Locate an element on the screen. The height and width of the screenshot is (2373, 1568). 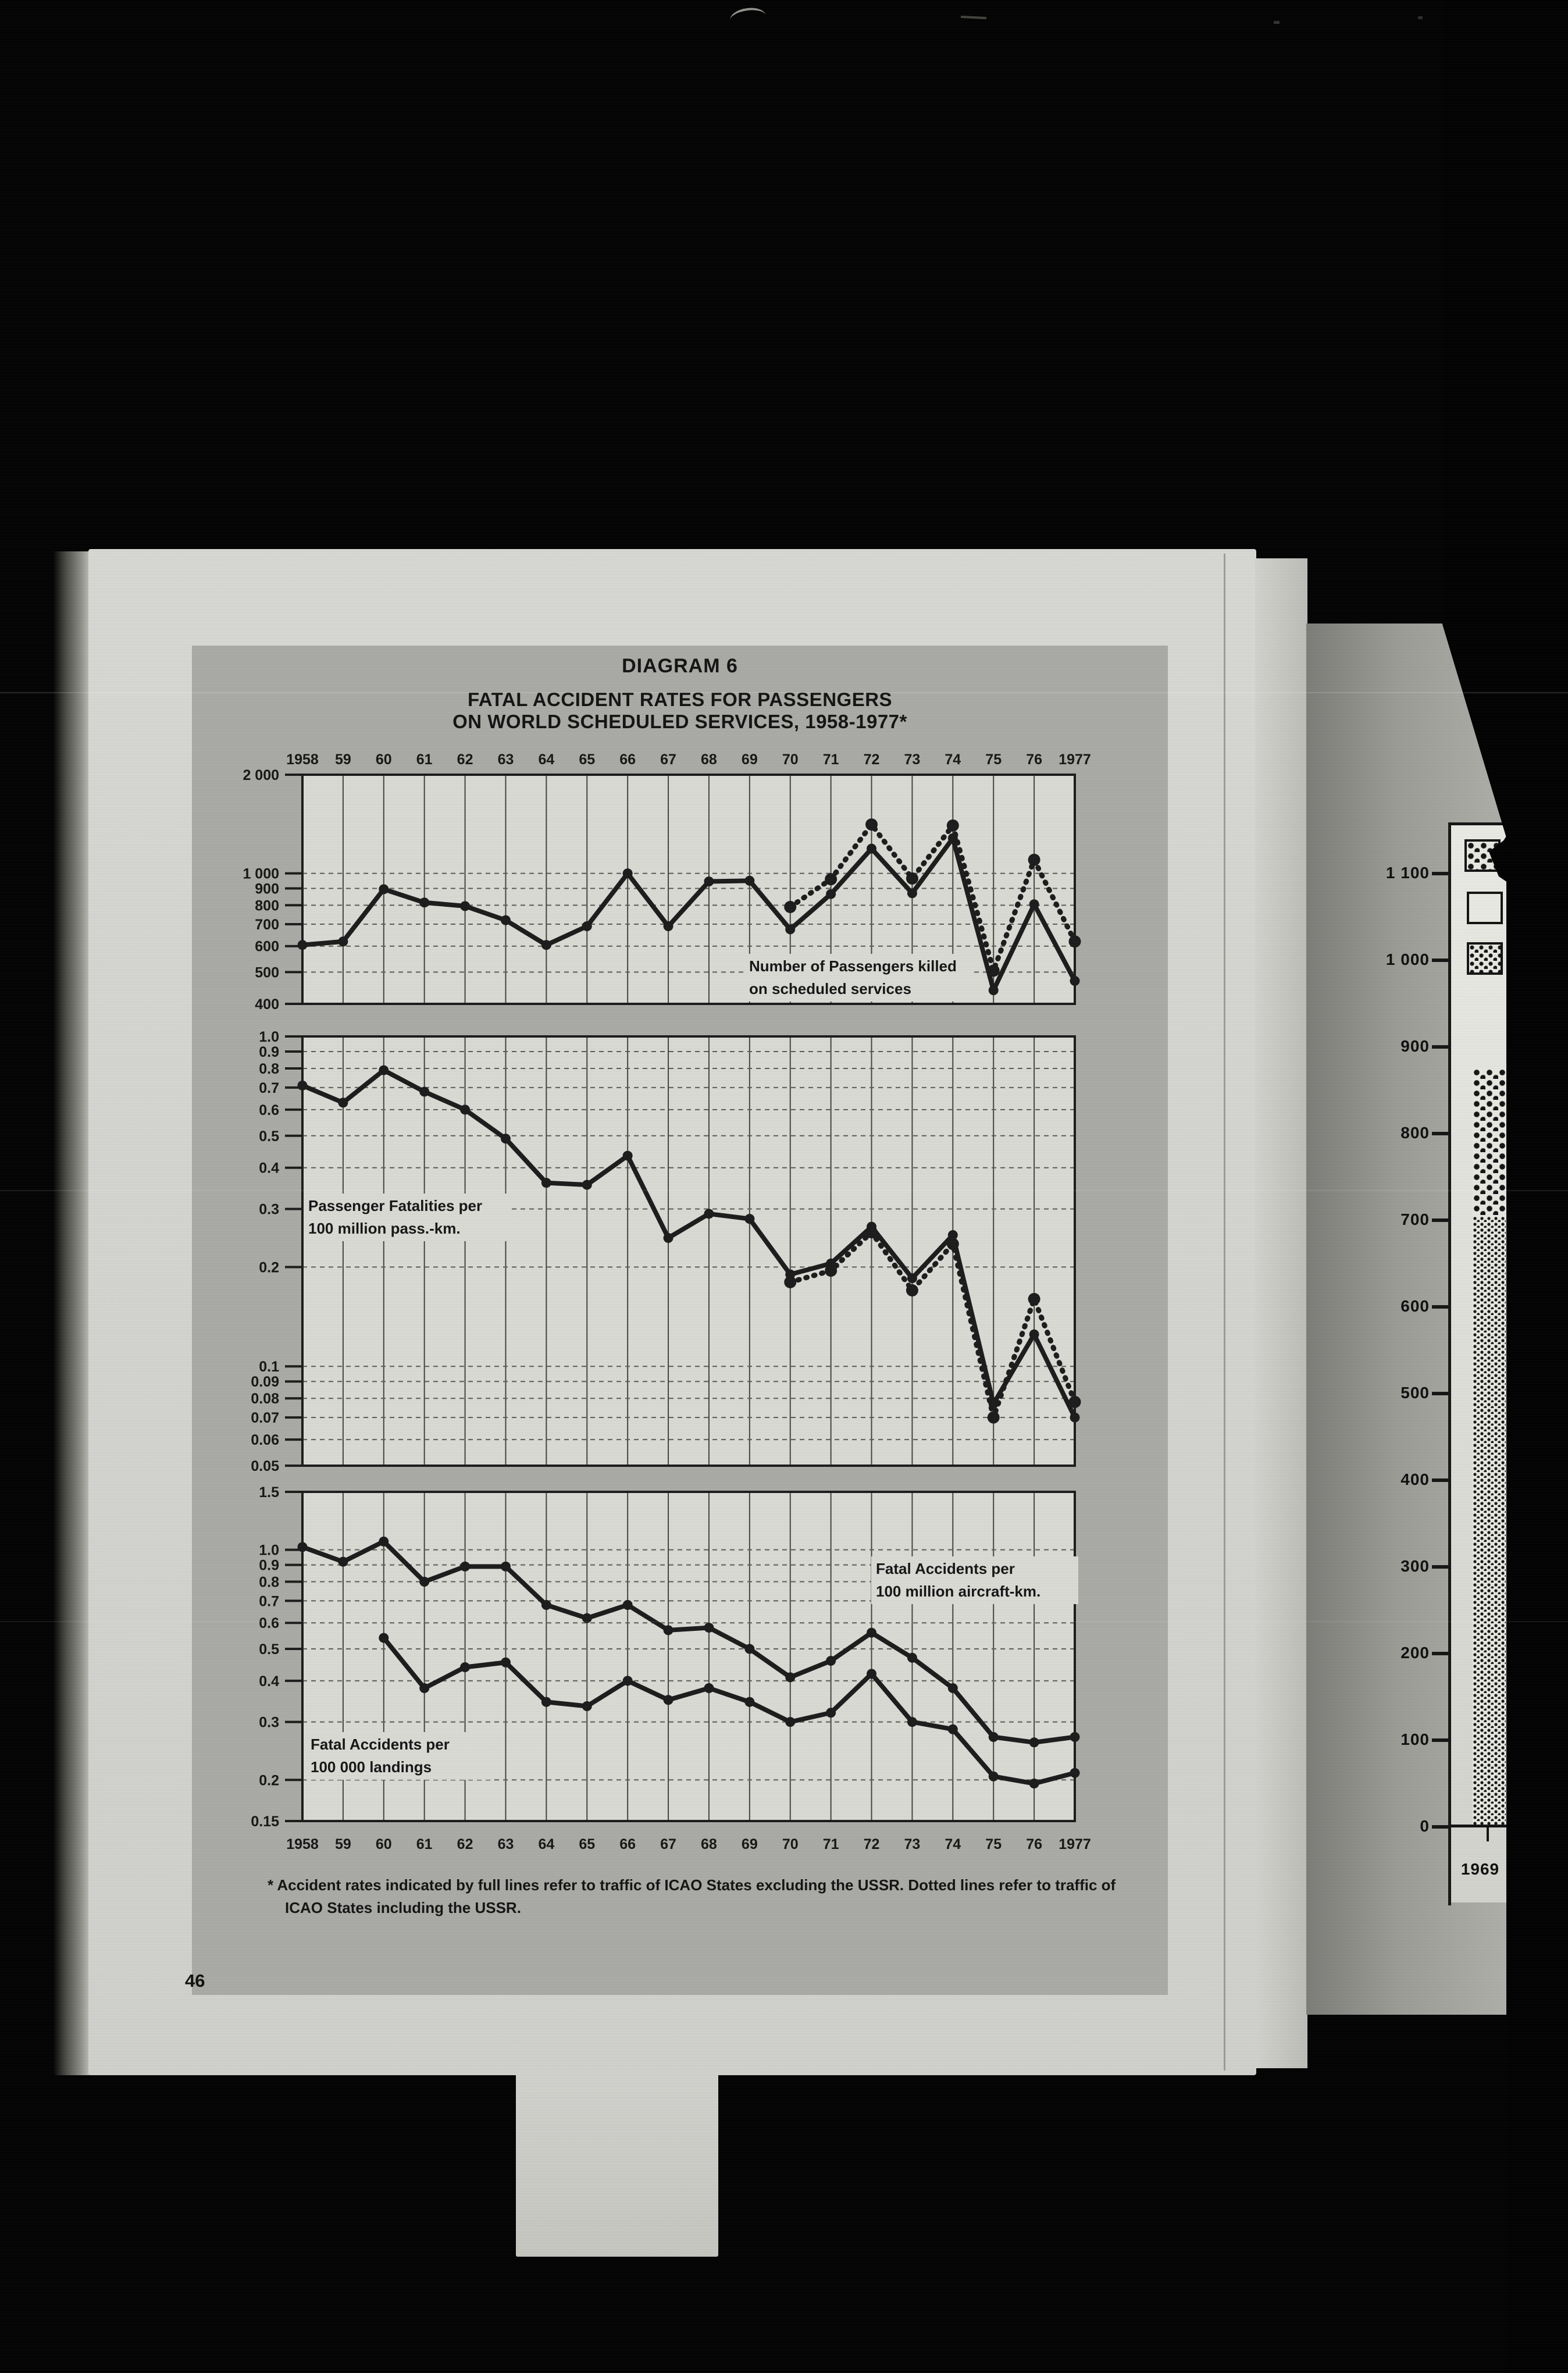
diagram-title-line1: FATAL ACCIDENT RATES FOR PASSENGERS is located at coordinates (680, 699).